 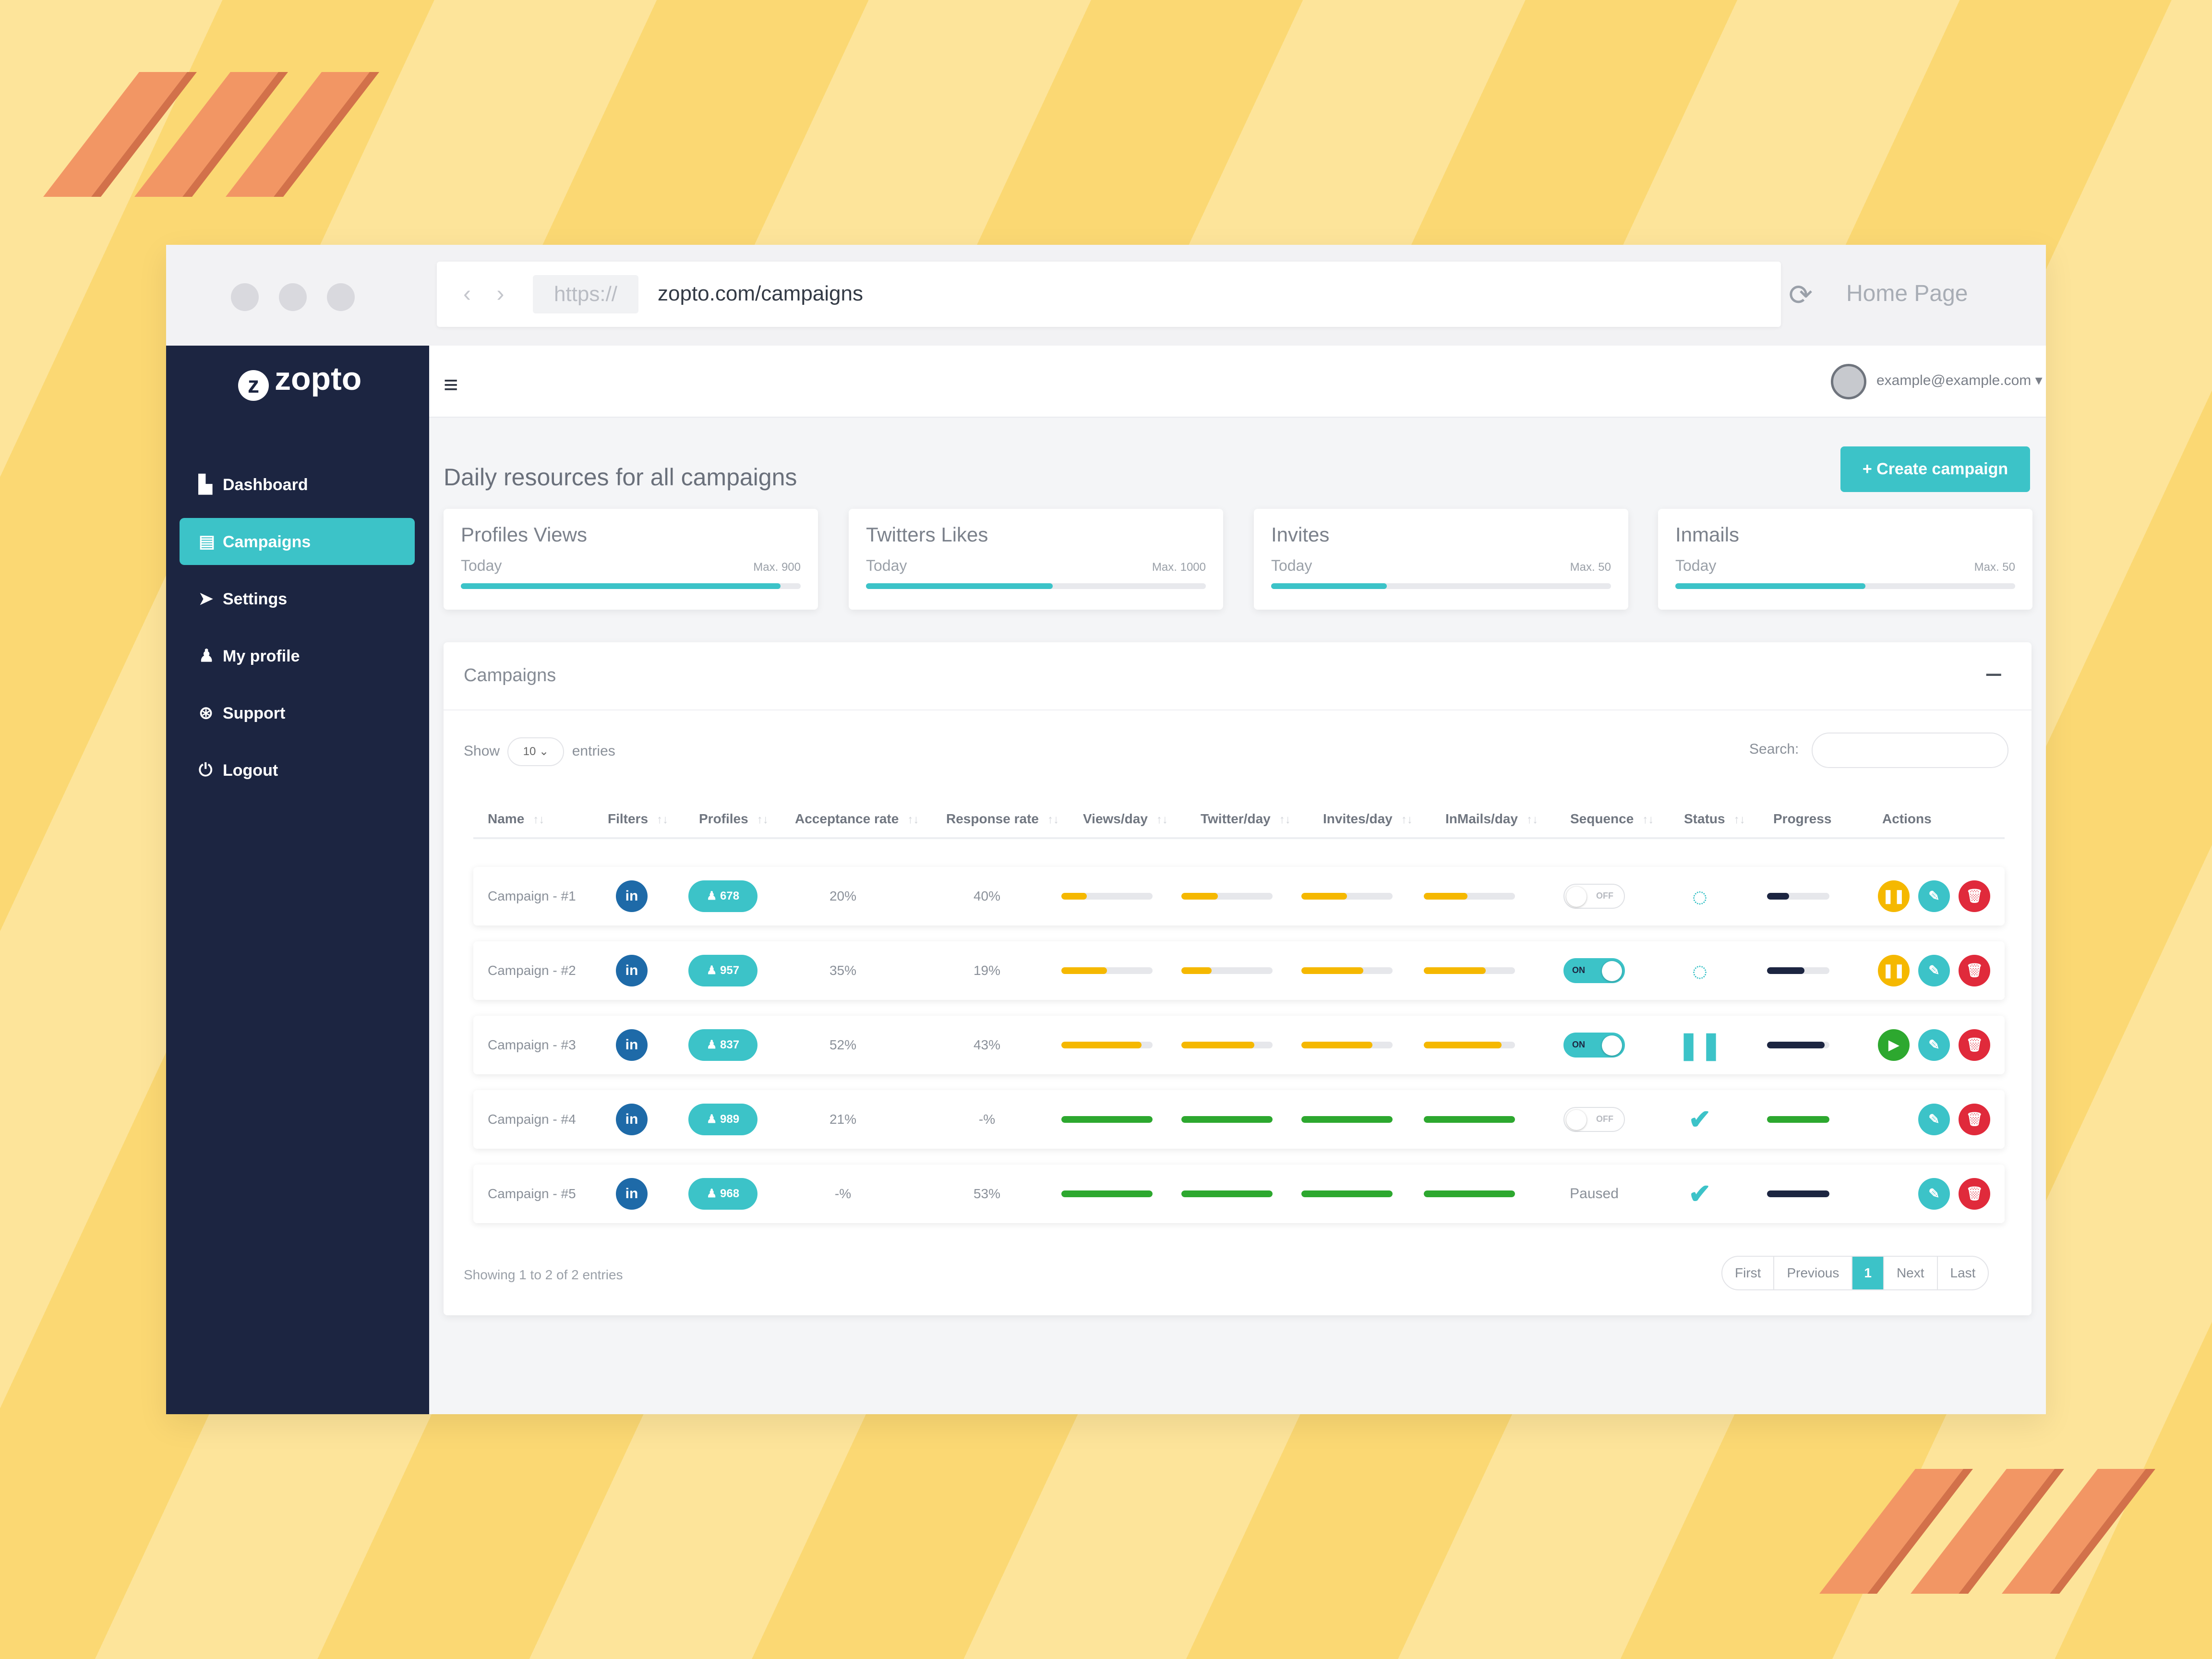 What do you see at coordinates (1455, 970) in the screenshot?
I see `inmails-per-day-fill` at bounding box center [1455, 970].